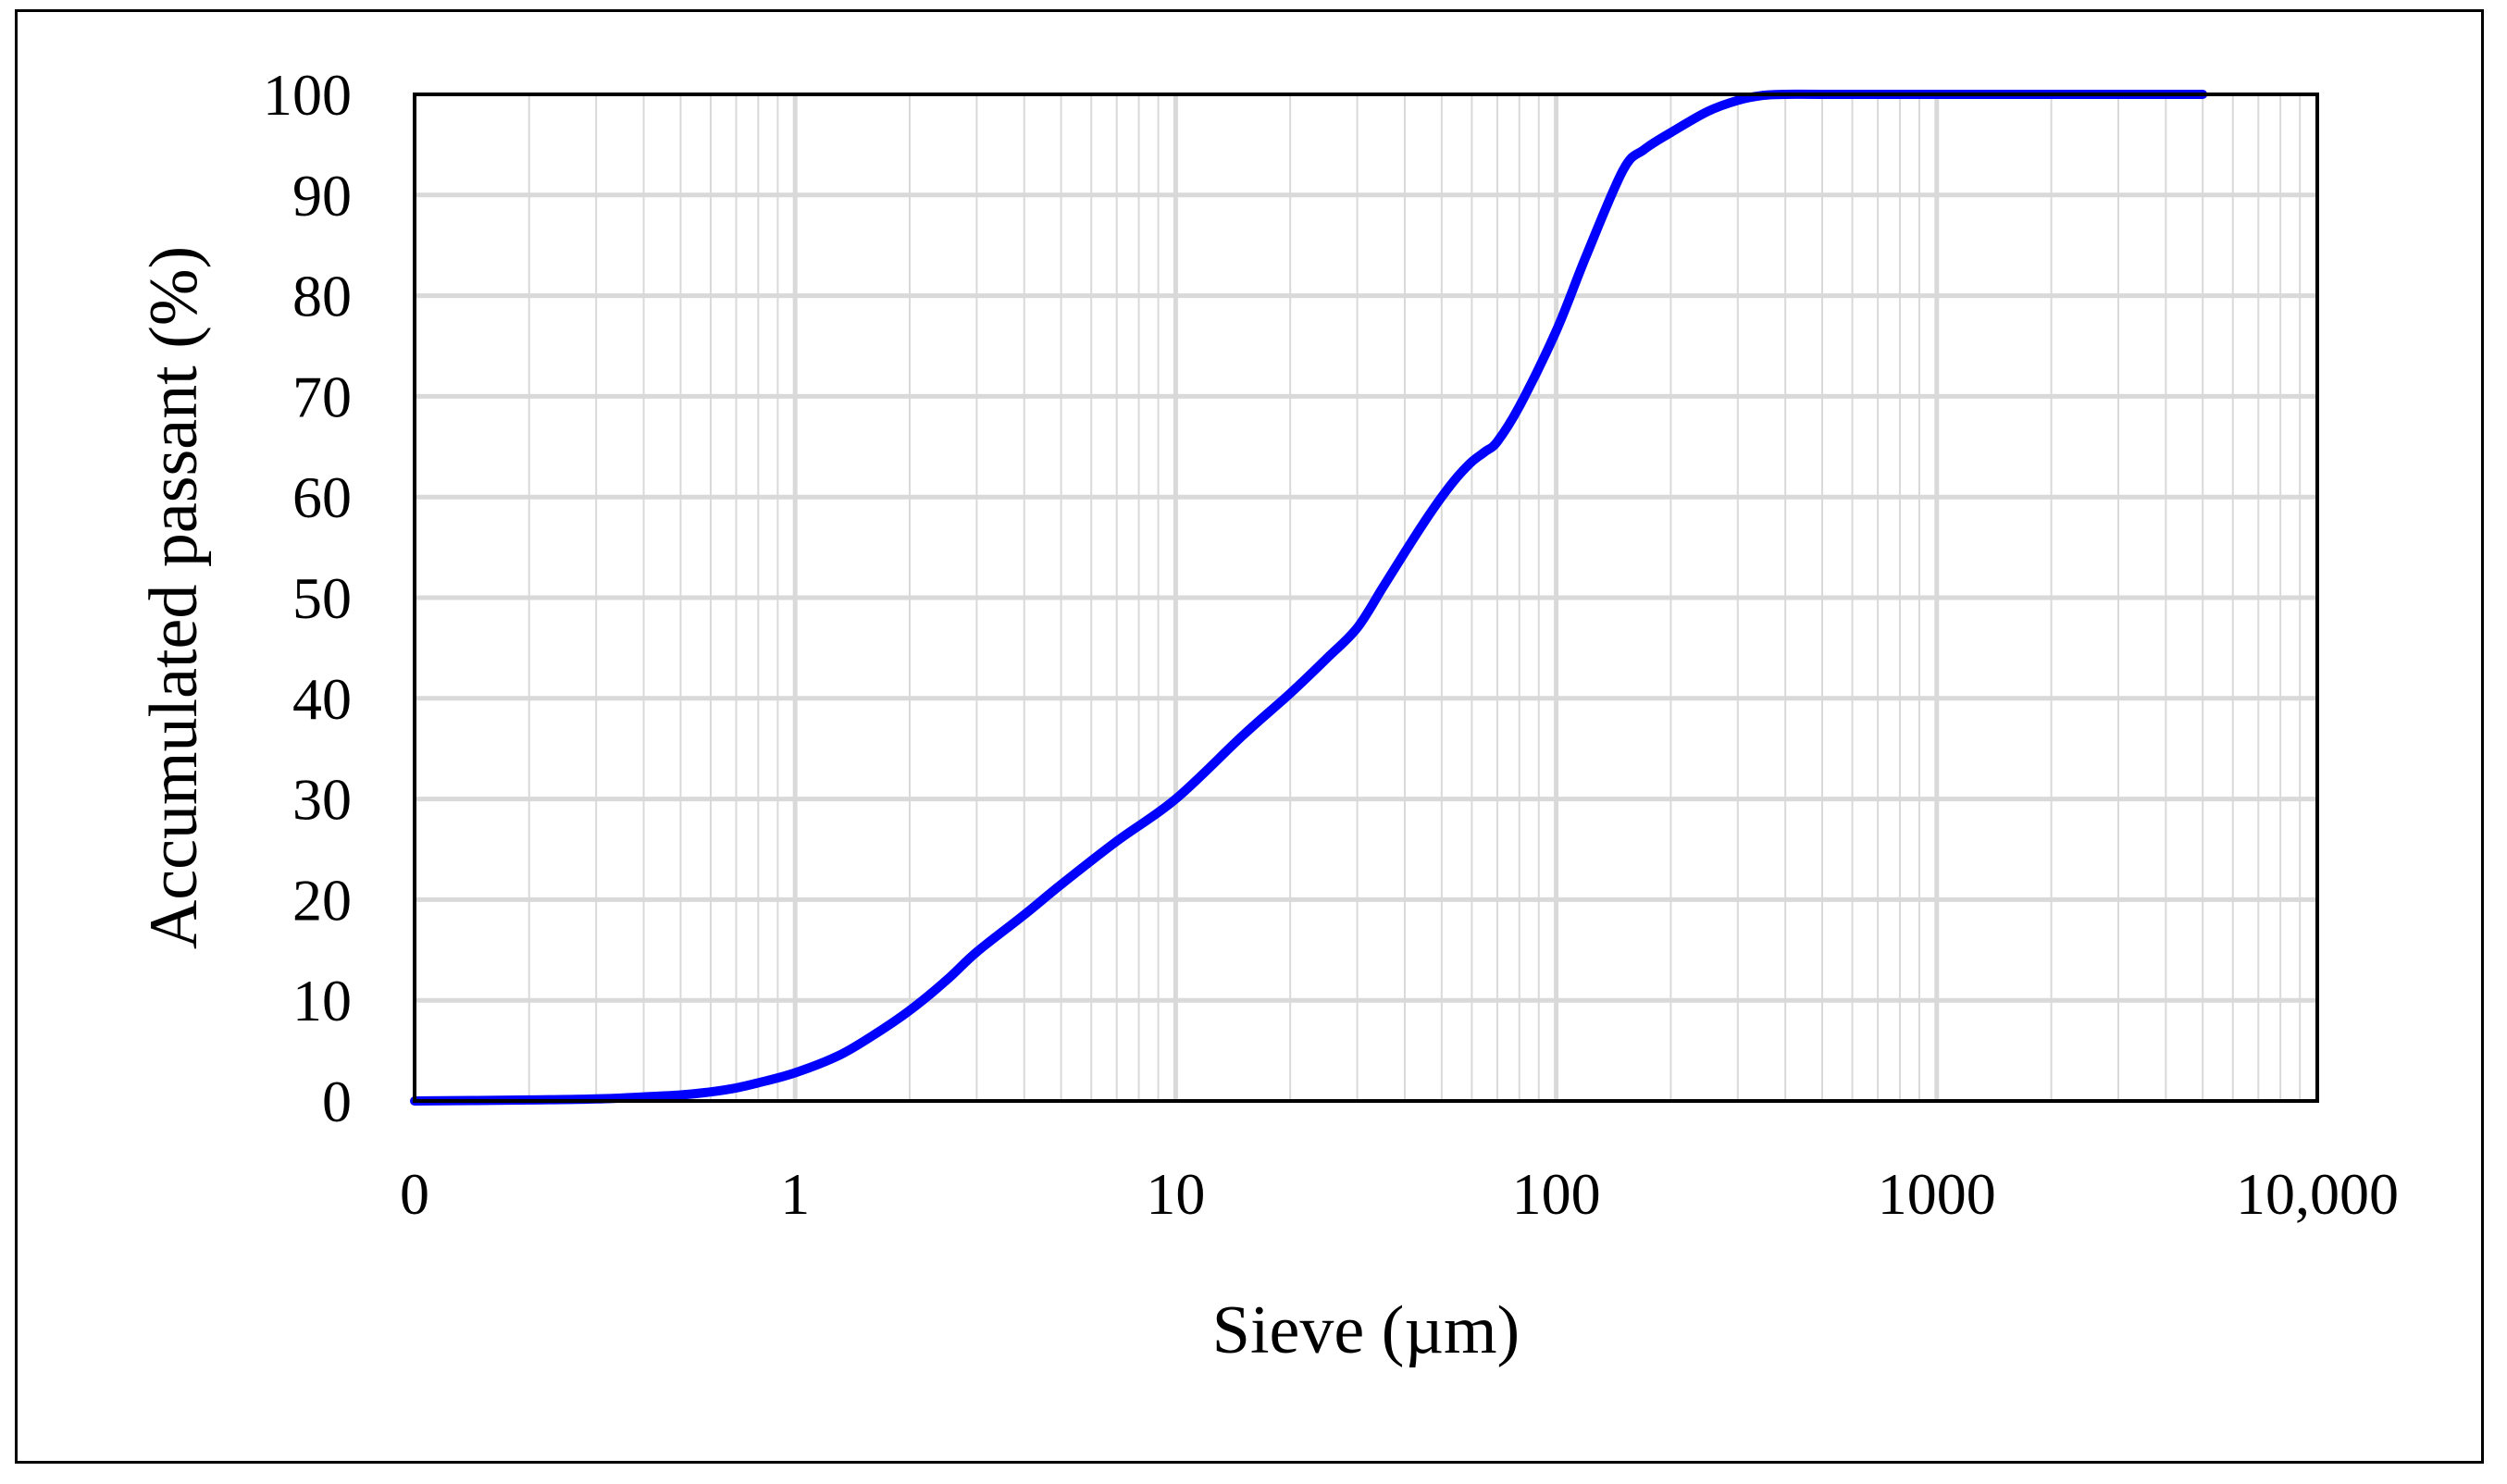 The width and height of the screenshot is (2507, 1484). What do you see at coordinates (322, 397) in the screenshot?
I see `y-tick-label: 70` at bounding box center [322, 397].